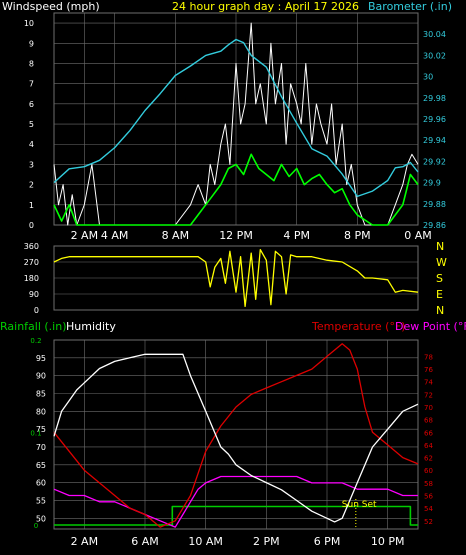 The width and height of the screenshot is (466, 555). What do you see at coordinates (428, 383) in the screenshot?
I see `temperature-tick-label: 74` at bounding box center [428, 383].